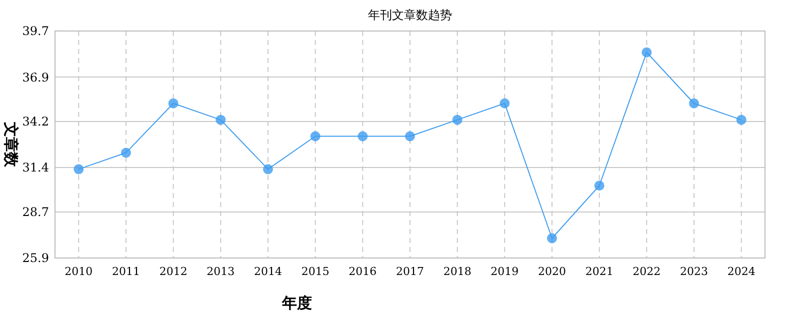 This screenshot has height=330, width=790. Describe the element at coordinates (362, 271) in the screenshot. I see `x-tick-label: 2016` at that location.